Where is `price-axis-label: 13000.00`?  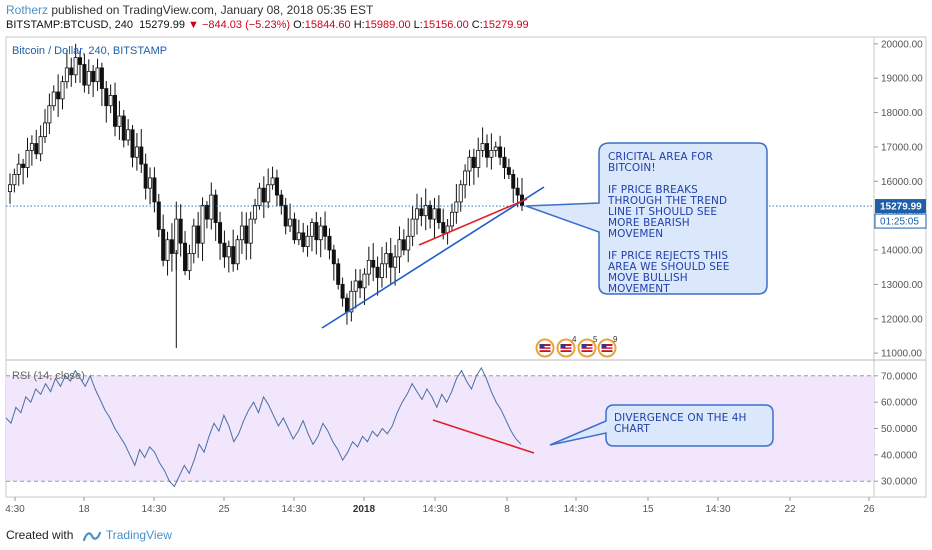
price-axis-label: 13000.00 is located at coordinates (902, 285).